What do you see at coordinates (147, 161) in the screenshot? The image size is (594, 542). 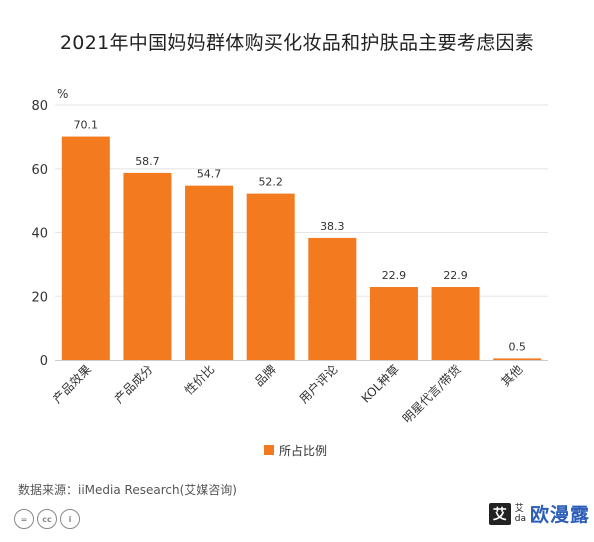 I see `data-label: 58.7` at bounding box center [147, 161].